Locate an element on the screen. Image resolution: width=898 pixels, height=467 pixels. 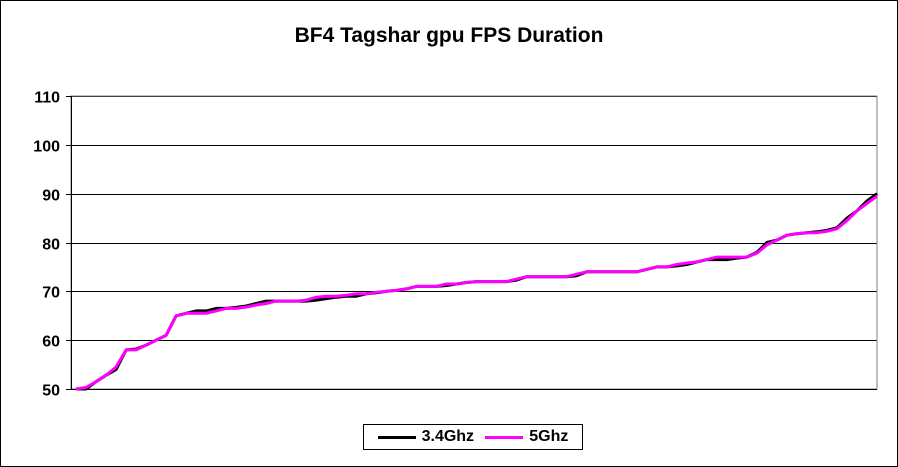
y-tick-label-50: 50 is located at coordinates (51, 391).